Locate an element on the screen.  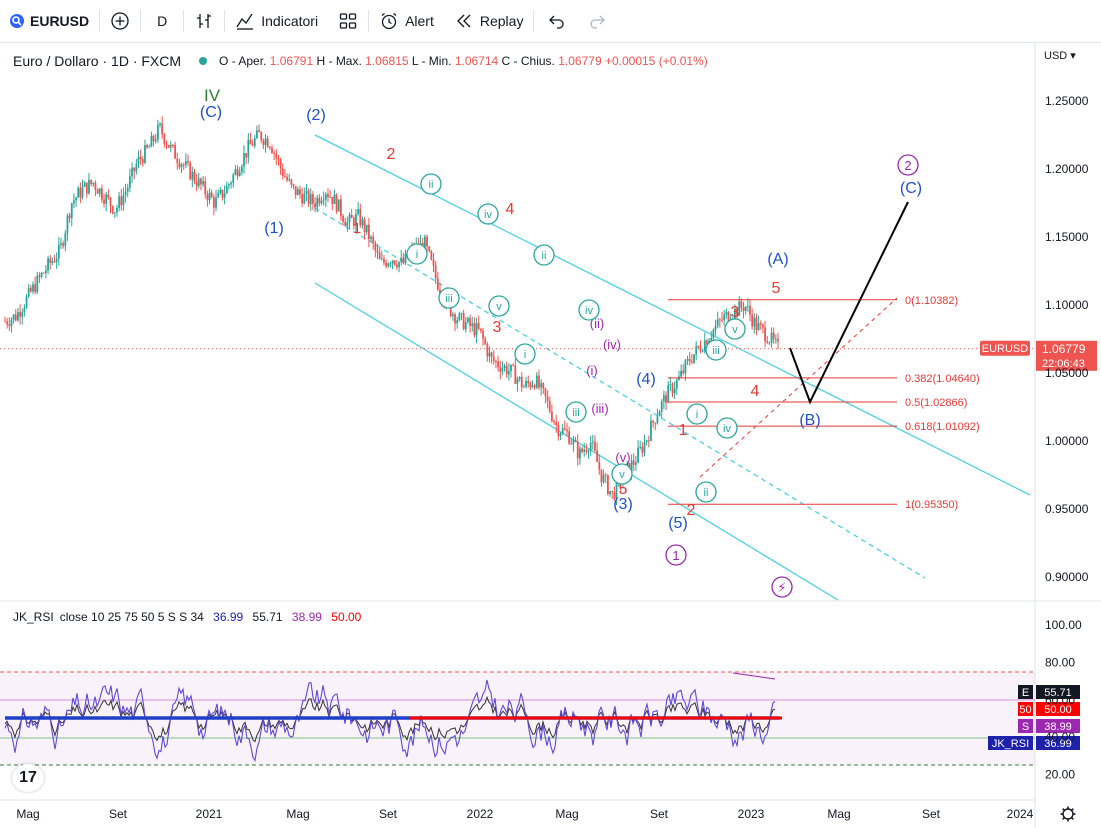
indicators-button: Indicatori is located at coordinates (276, 21).